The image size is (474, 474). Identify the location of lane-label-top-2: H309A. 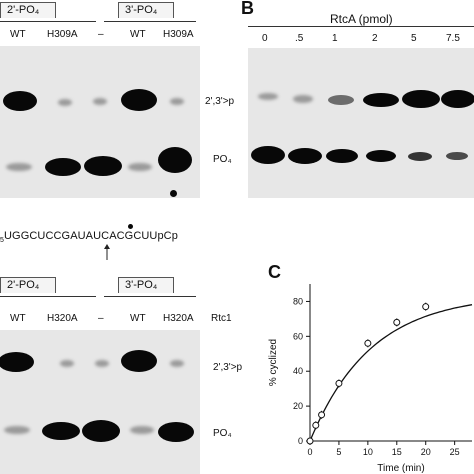
(62, 34).